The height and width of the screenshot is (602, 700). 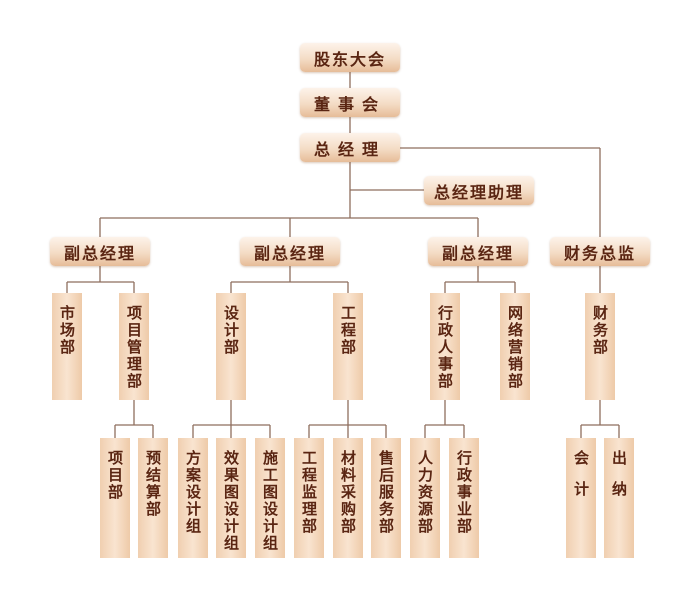 I want to click on node-admin-hr-dept: 行政人事部, so click(x=445, y=346).